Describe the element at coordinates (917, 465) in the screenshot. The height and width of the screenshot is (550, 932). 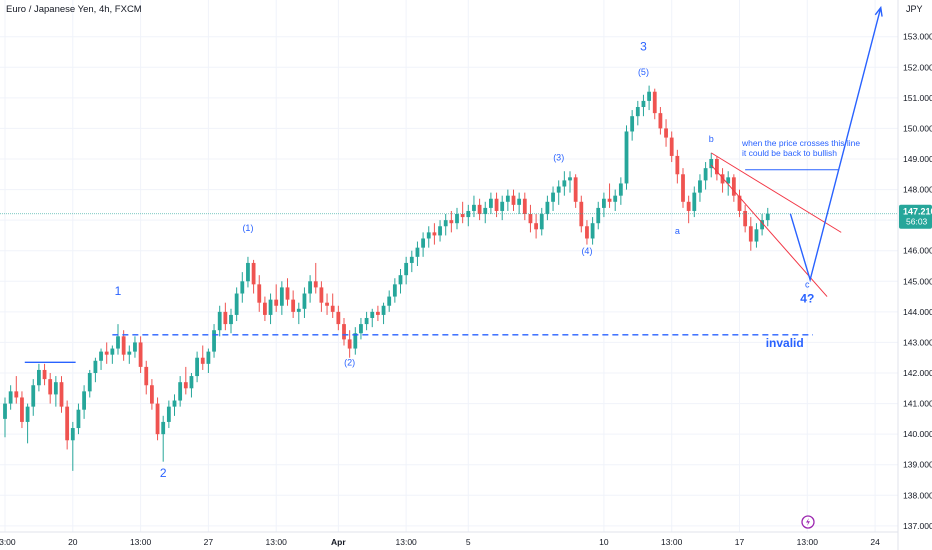
I see `price-tick-label: 139.000` at that location.